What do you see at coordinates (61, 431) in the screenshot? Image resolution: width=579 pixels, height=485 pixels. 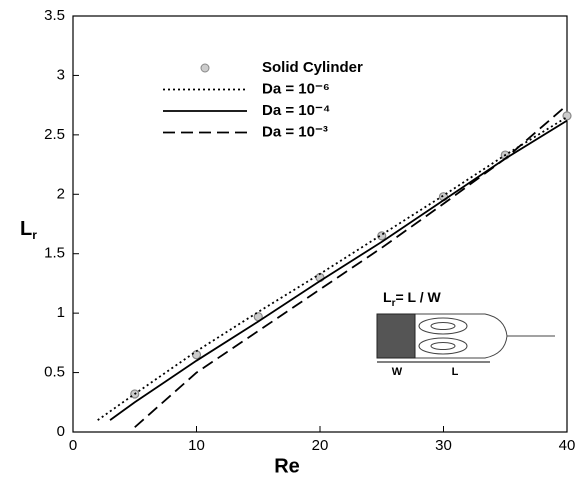 I see `y-tick-label: 0` at bounding box center [61, 431].